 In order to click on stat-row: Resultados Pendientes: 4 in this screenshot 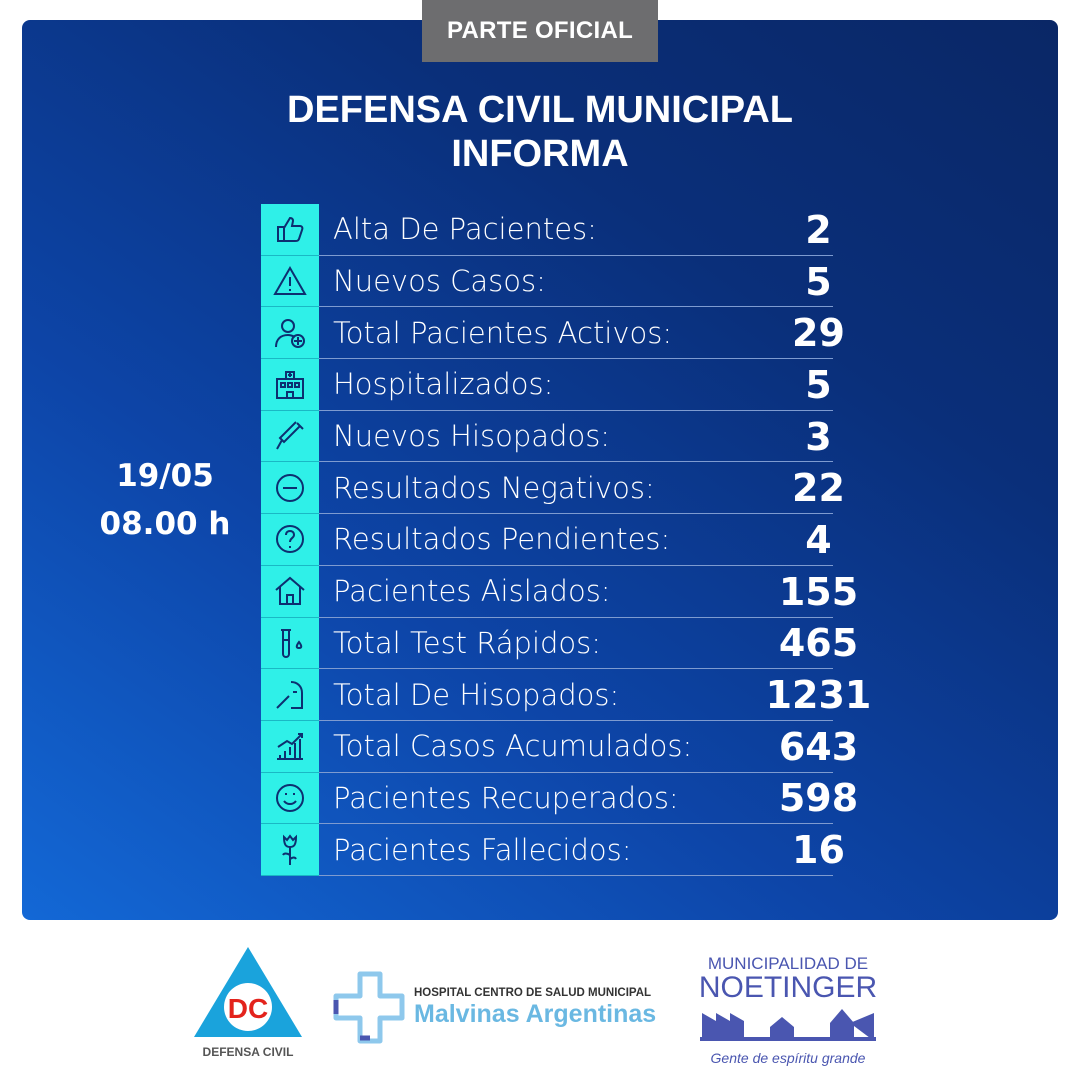, I will do `click(547, 540)`.